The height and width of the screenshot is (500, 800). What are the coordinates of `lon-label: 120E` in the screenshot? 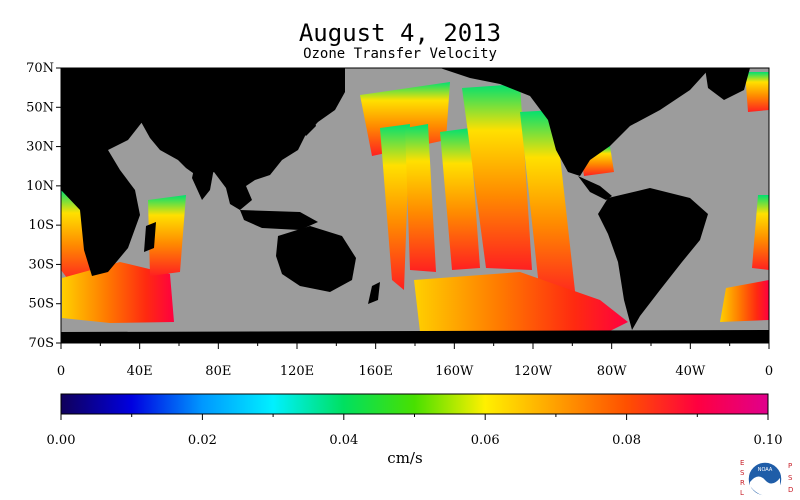 It's located at (297, 371).